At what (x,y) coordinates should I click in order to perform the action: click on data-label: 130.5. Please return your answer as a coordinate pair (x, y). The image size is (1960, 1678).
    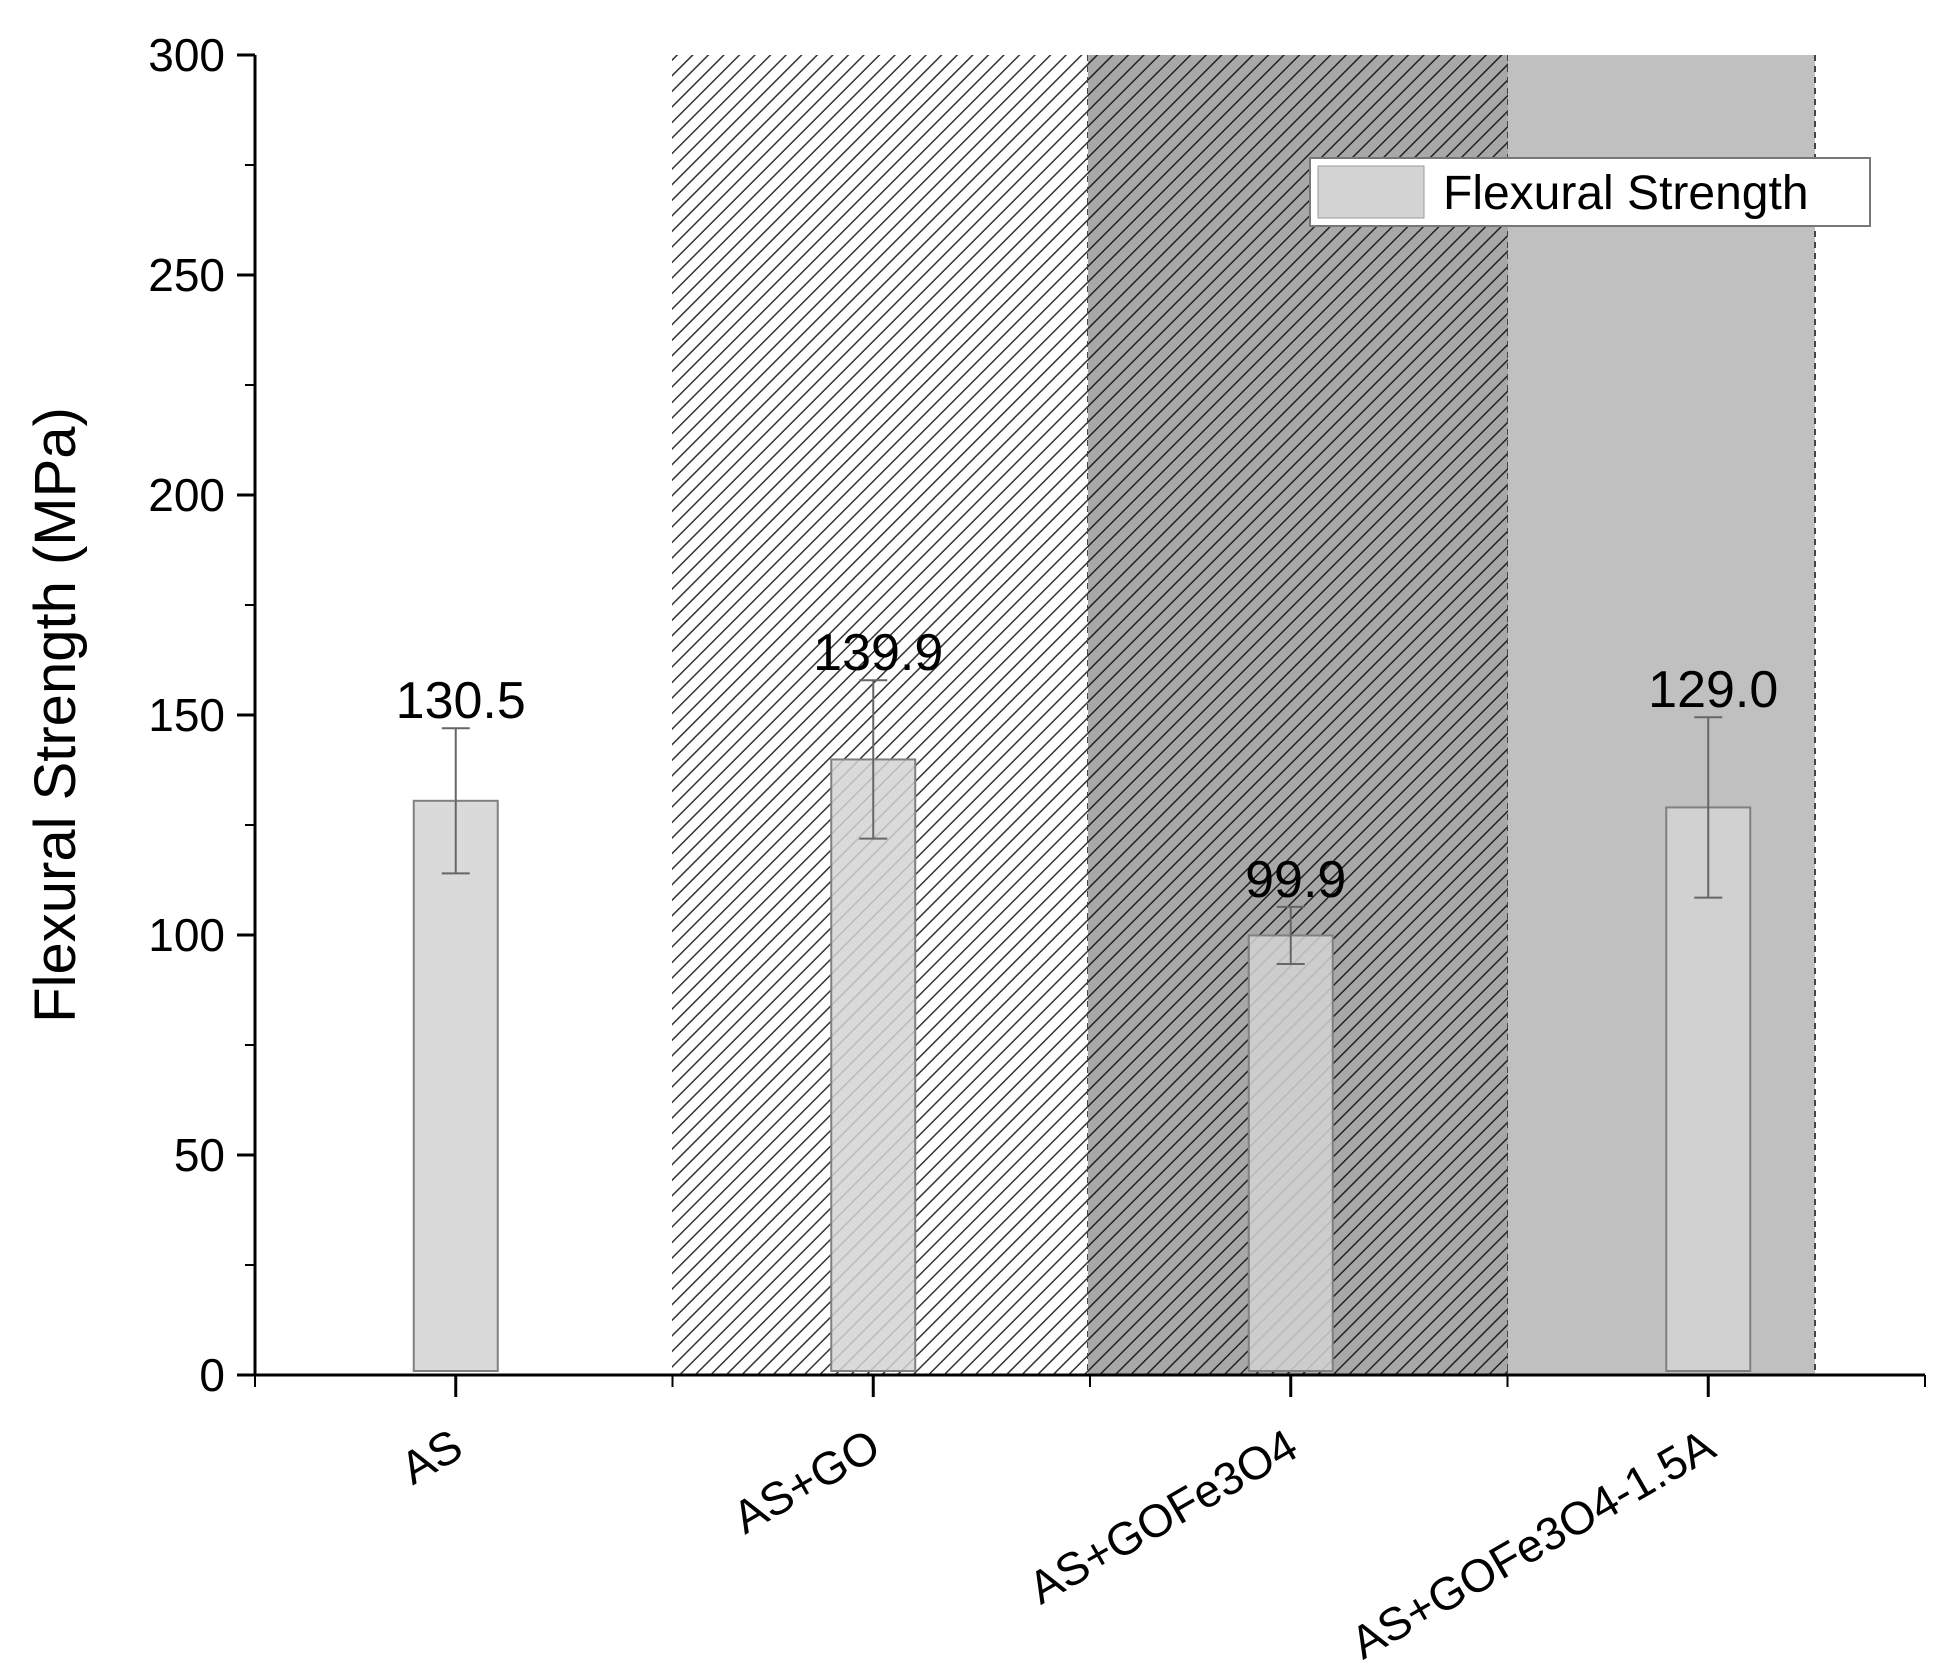
    Looking at the image, I should click on (461, 701).